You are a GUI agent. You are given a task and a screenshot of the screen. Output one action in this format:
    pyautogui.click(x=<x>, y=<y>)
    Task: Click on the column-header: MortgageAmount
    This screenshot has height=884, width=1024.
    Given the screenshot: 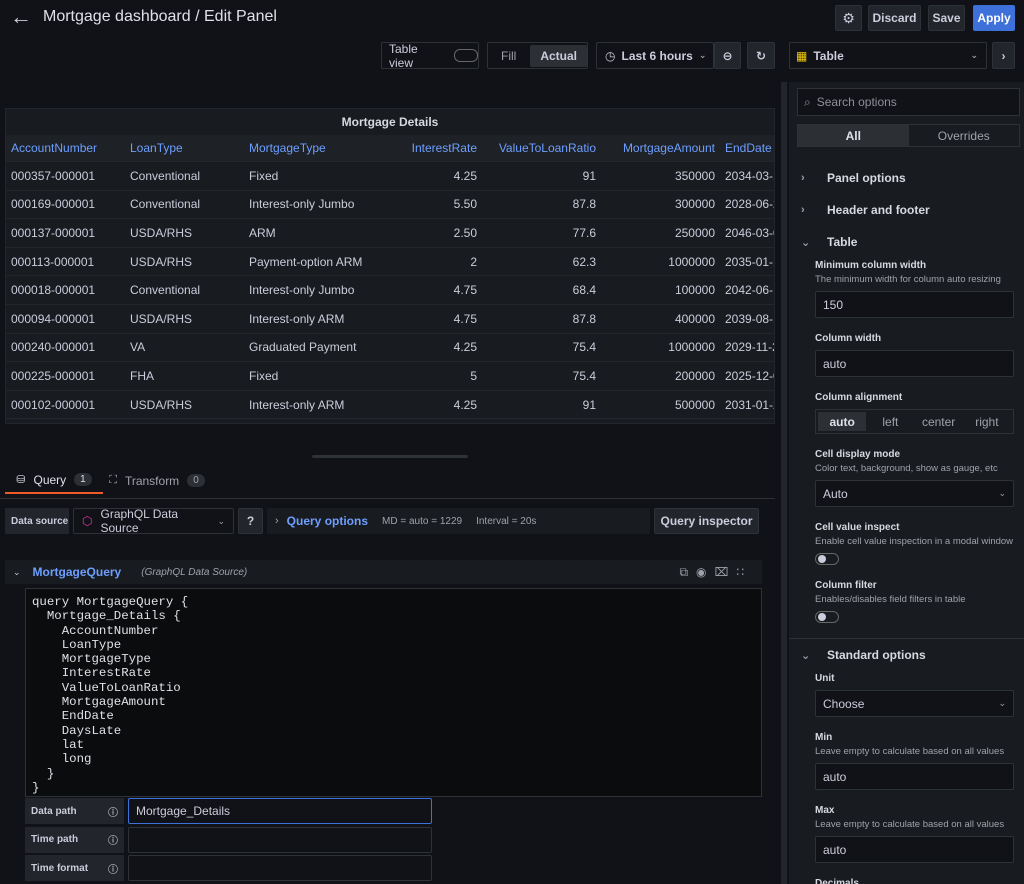 What is the action you would take?
    pyautogui.click(x=660, y=148)
    